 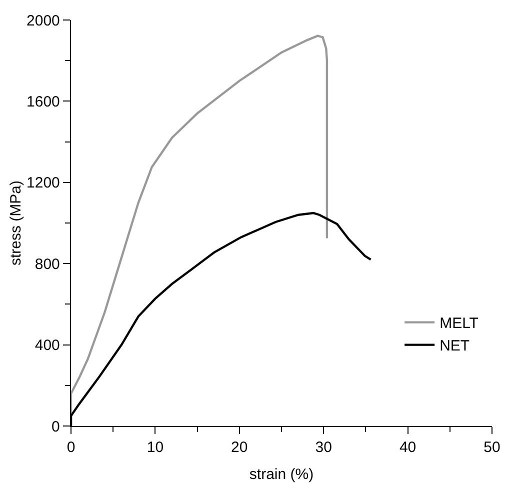 What do you see at coordinates (47, 264) in the screenshot?
I see `y-tick-label: 800` at bounding box center [47, 264].